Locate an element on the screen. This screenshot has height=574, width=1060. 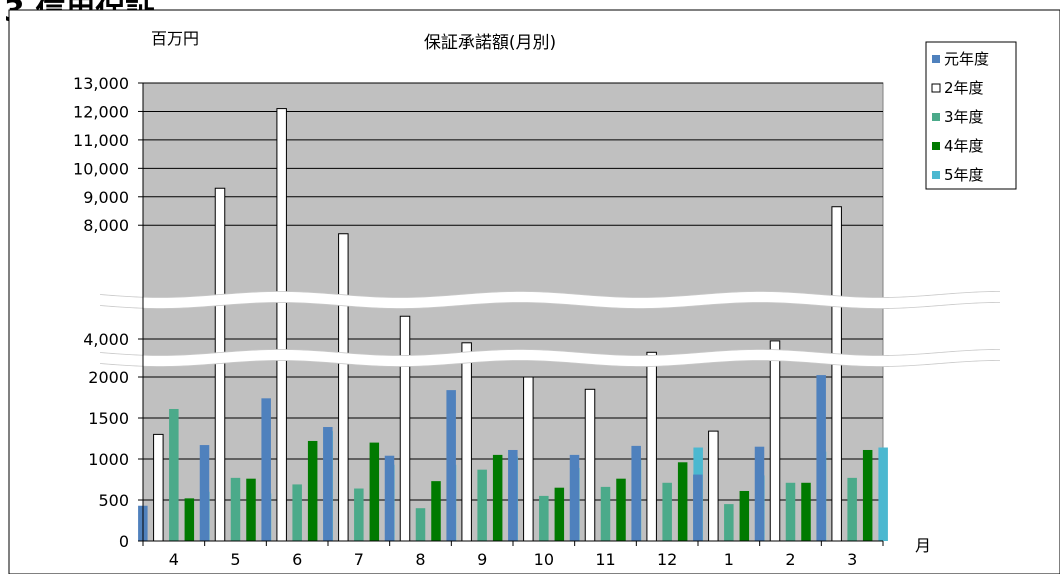
legend-box is located at coordinates (971, 115).